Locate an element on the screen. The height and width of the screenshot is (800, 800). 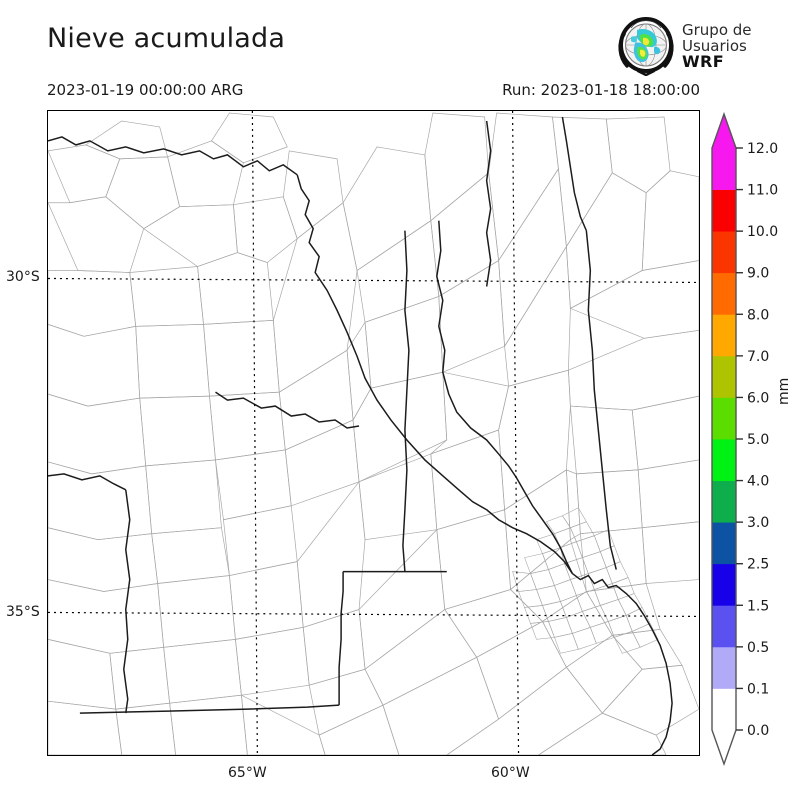
colorbar-tick-label-0.5: 0.5 is located at coordinates (758, 648).